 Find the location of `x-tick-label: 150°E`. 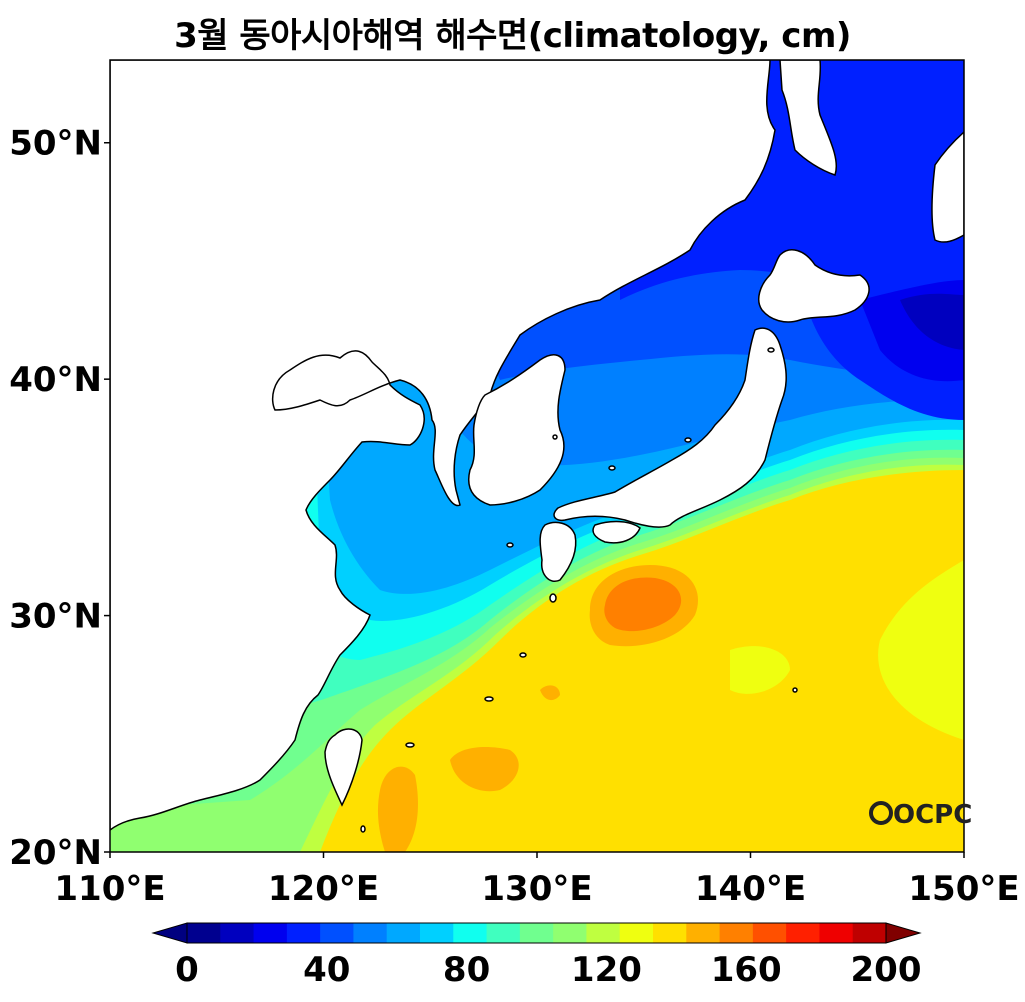

x-tick-label: 150°E is located at coordinates (963, 889).